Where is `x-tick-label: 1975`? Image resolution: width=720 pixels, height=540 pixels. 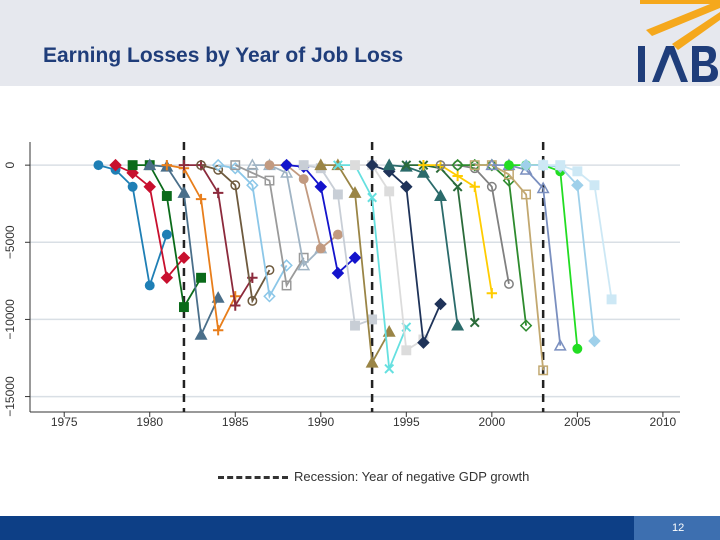 x-tick-label: 1975 is located at coordinates (64, 422).